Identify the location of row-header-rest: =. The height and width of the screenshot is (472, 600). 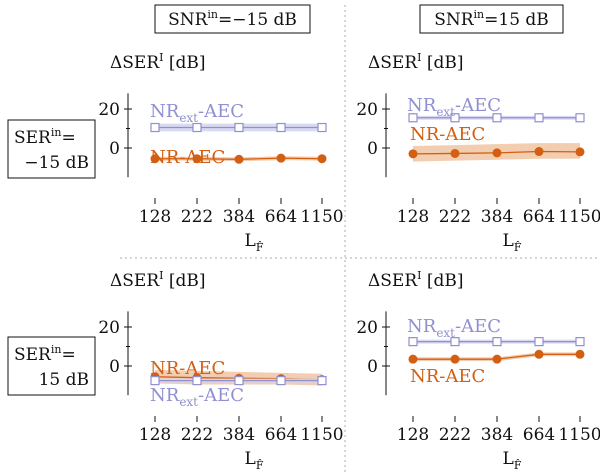
(68, 355).